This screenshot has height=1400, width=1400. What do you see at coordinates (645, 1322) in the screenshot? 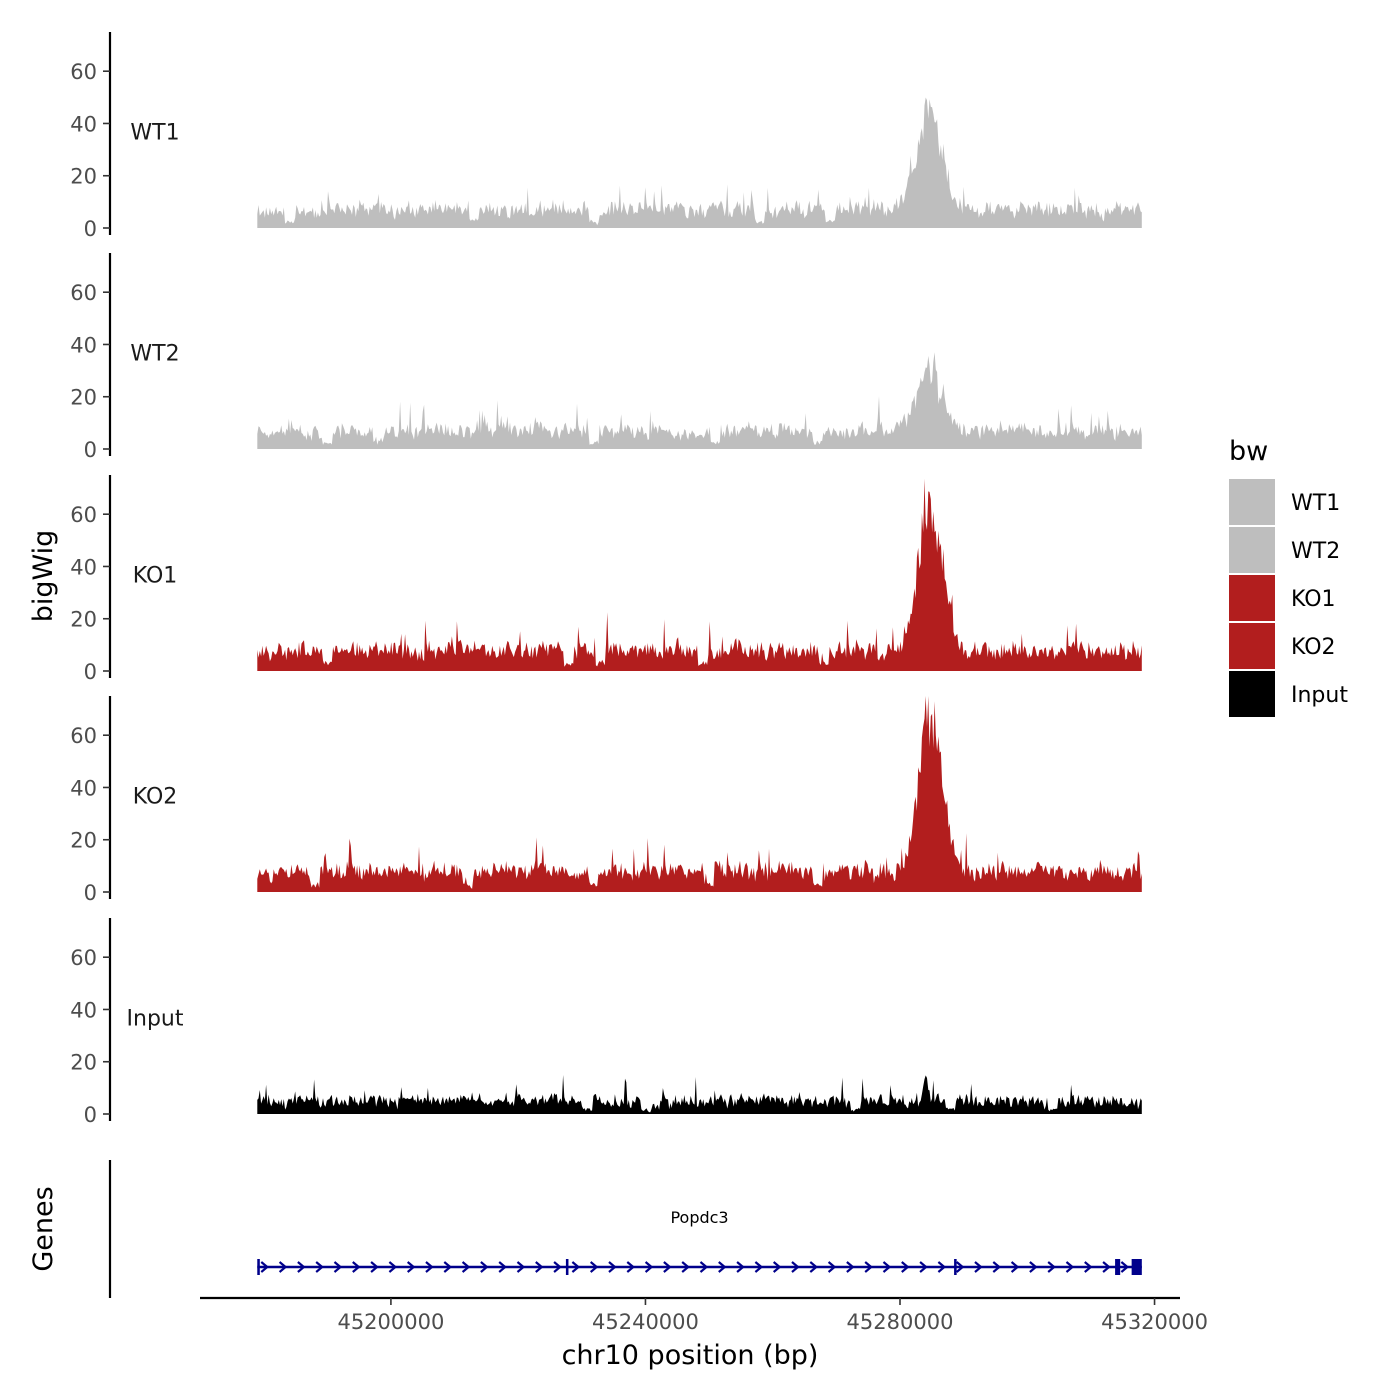
I see `x-tick-label: 45240000` at bounding box center [645, 1322].